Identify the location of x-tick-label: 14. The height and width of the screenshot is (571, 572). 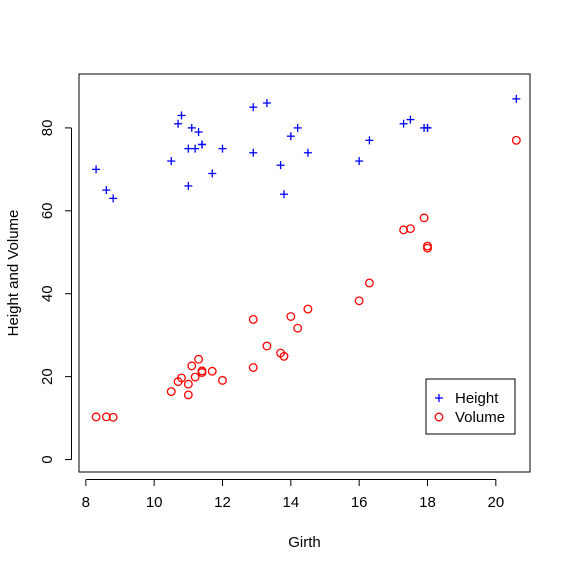
(290, 502).